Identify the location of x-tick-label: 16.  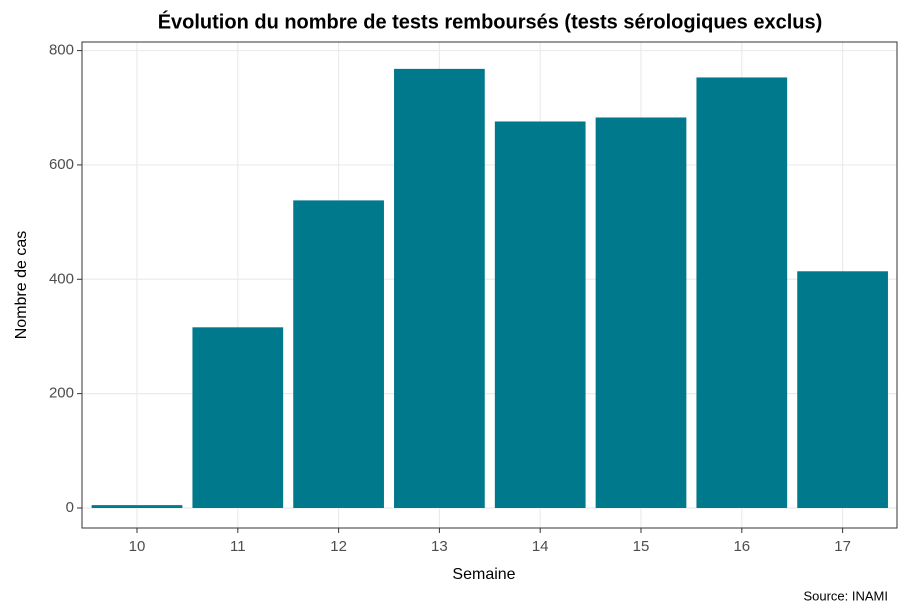
(741, 546).